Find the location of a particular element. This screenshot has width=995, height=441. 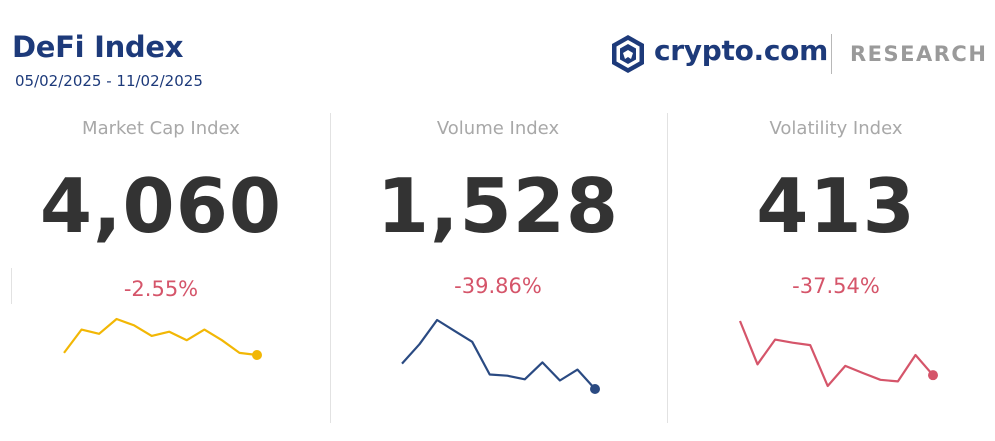

market-cap-value: 4,060 is located at coordinates (161, 206).